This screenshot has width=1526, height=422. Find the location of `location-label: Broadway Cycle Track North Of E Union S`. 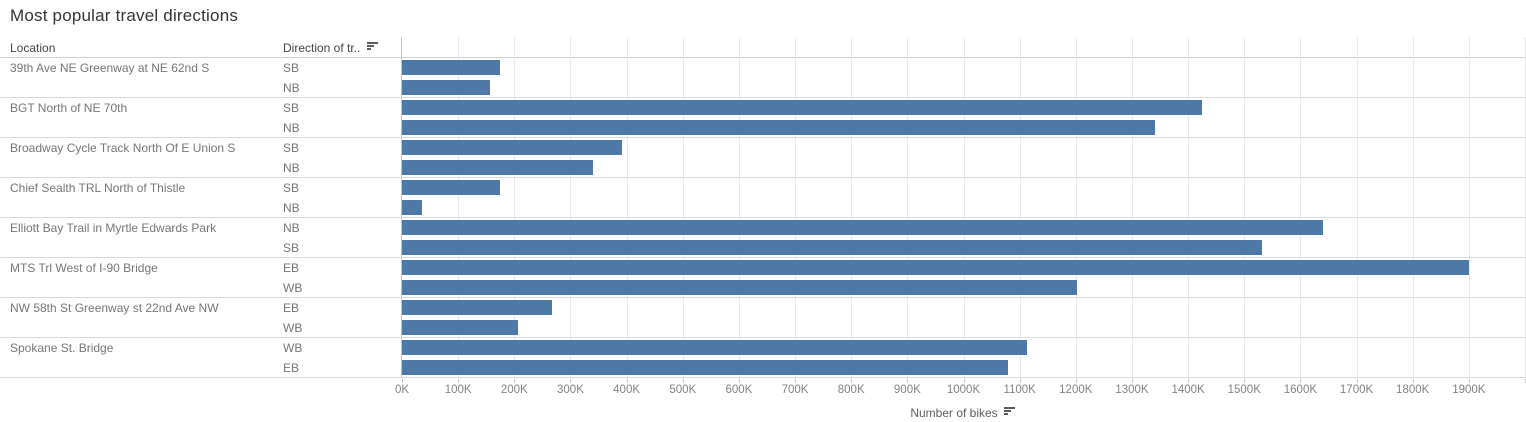

location-label: Broadway Cycle Track North Of E Union S is located at coordinates (123, 148).